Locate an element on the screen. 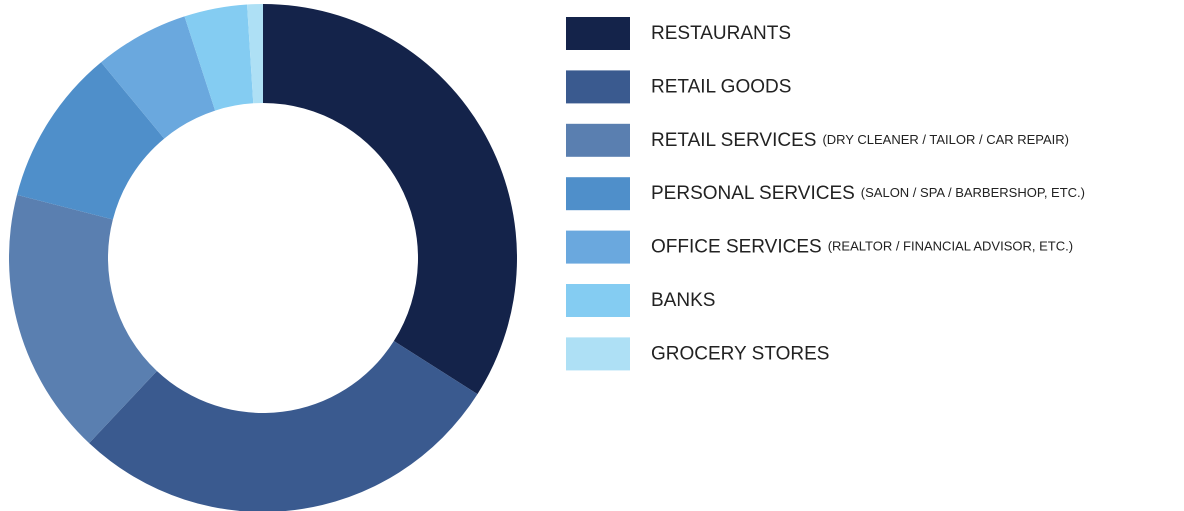  legend-name: RESTAURANTS is located at coordinates (721, 33).